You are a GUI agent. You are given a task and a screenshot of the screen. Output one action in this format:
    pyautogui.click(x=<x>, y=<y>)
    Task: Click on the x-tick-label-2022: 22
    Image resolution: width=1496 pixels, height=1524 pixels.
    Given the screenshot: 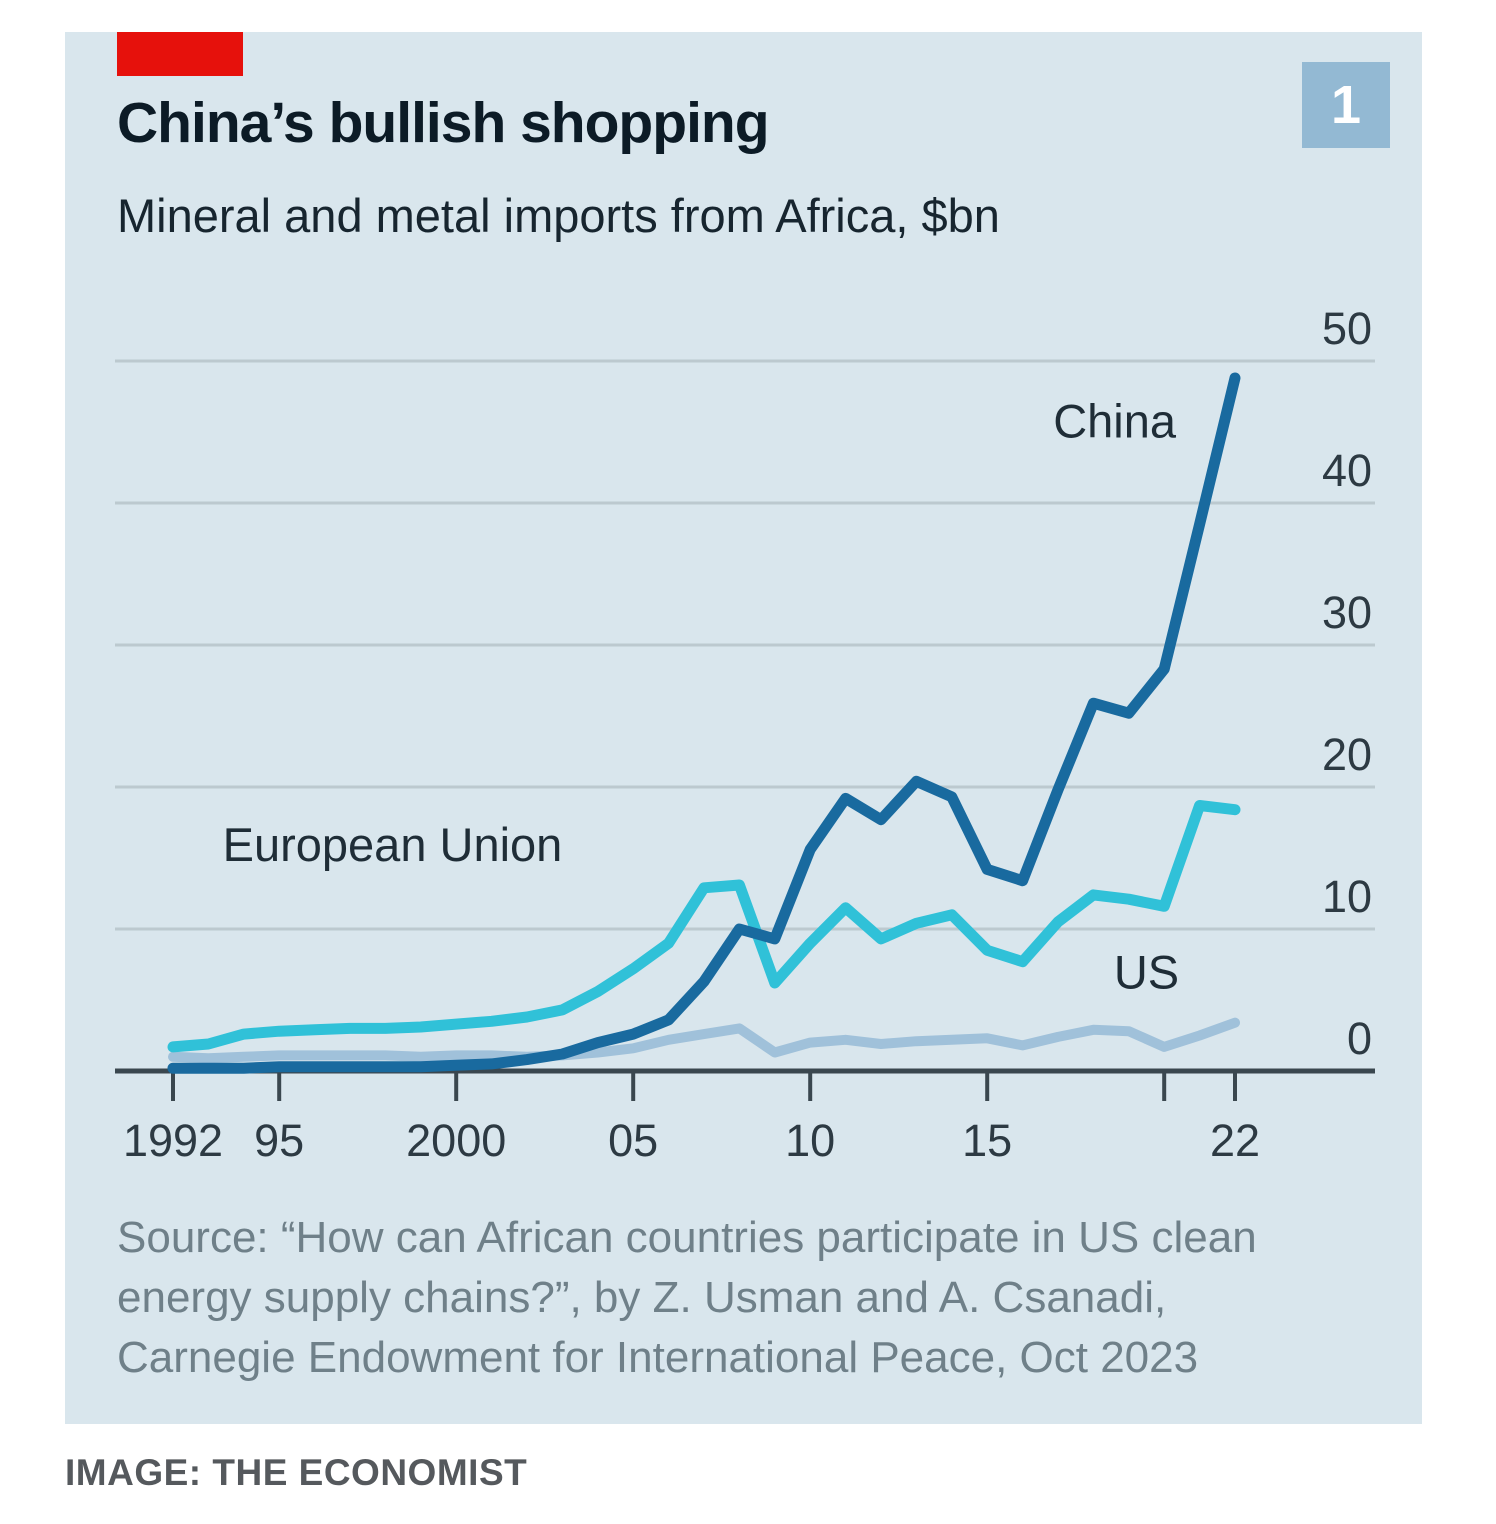 What is the action you would take?
    pyautogui.click(x=1235, y=1140)
    